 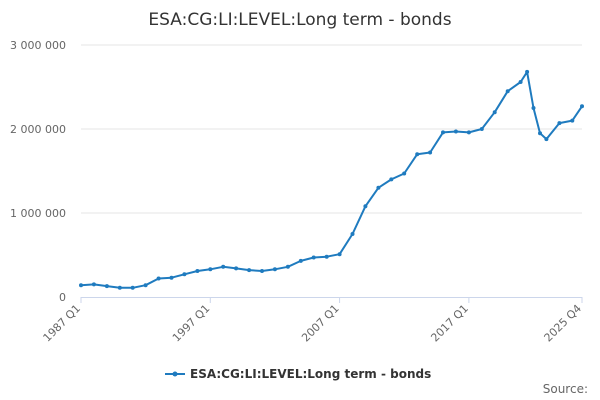 I want to click on y-tick-label: 1 000 000, so click(x=38, y=213).